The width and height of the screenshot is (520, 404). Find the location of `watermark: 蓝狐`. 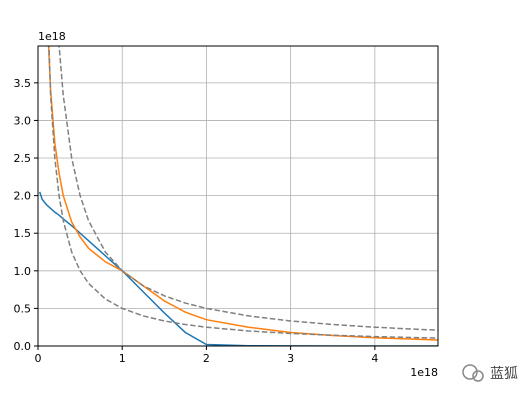

watermark: 蓝狐 is located at coordinates (490, 373).